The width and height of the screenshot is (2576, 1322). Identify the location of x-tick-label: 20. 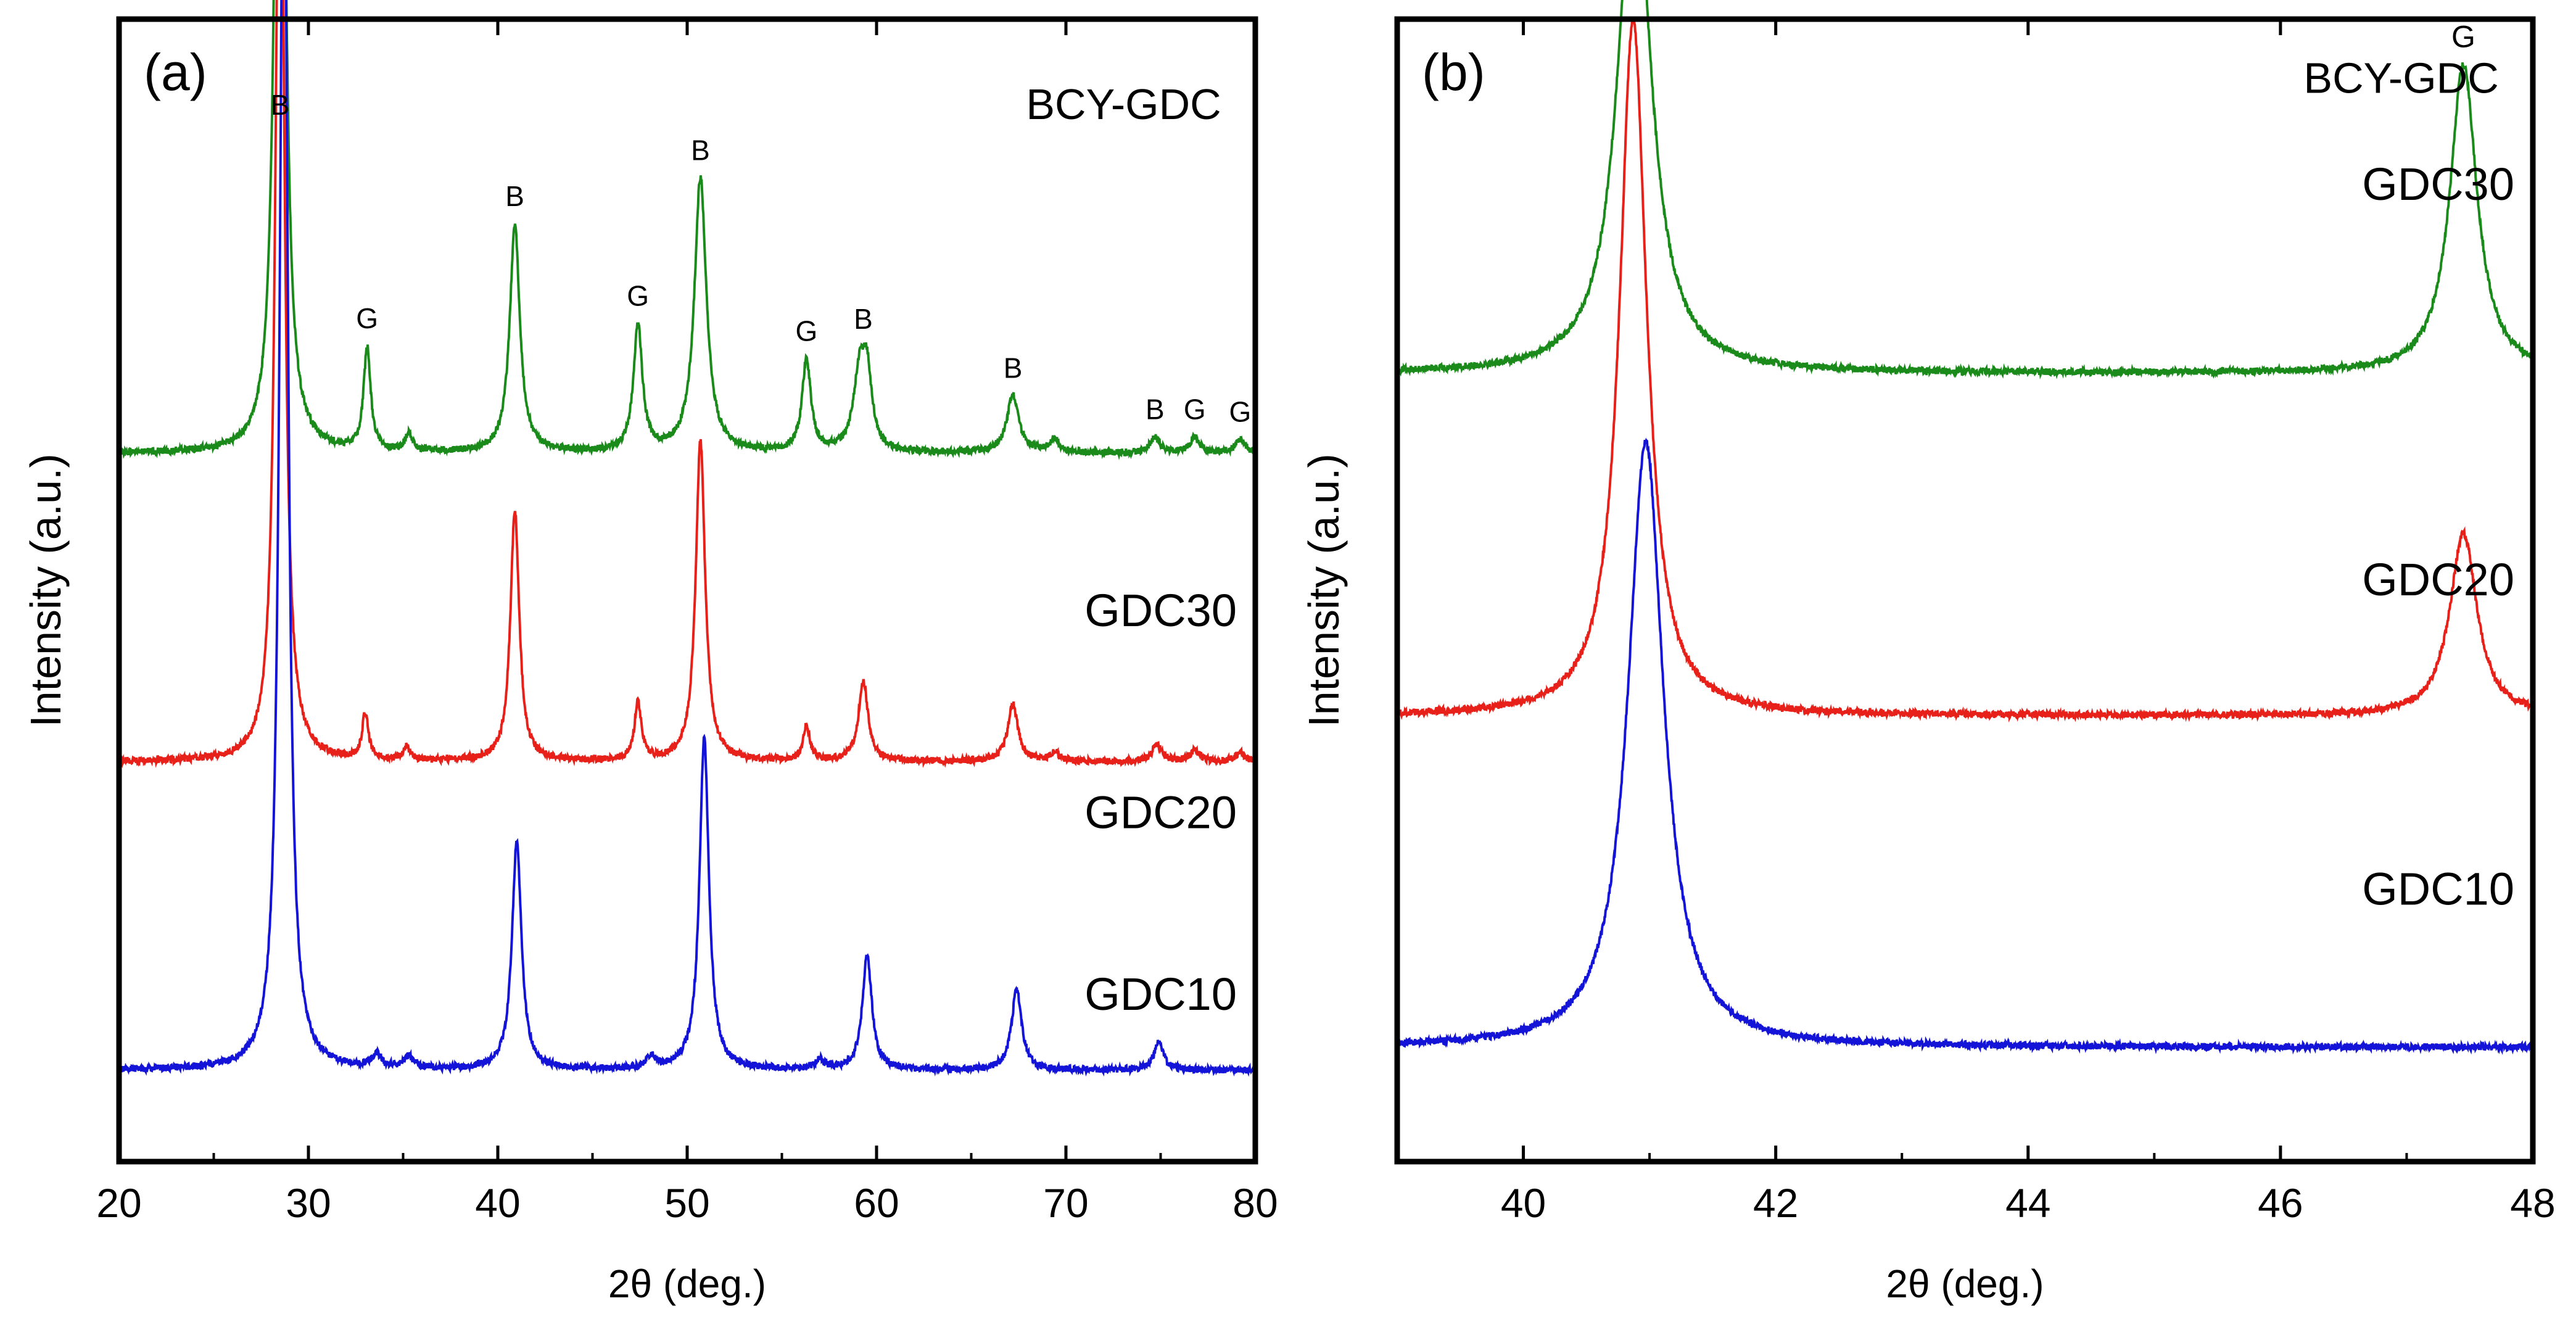
(118, 1203).